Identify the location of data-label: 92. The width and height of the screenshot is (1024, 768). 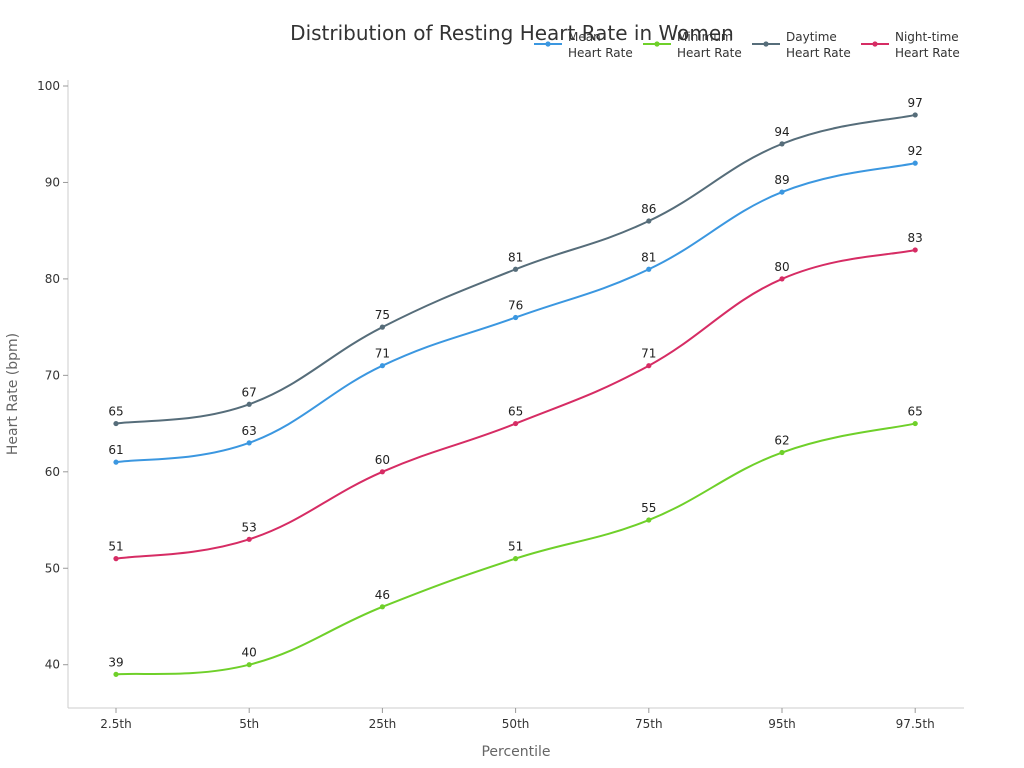
(915, 151).